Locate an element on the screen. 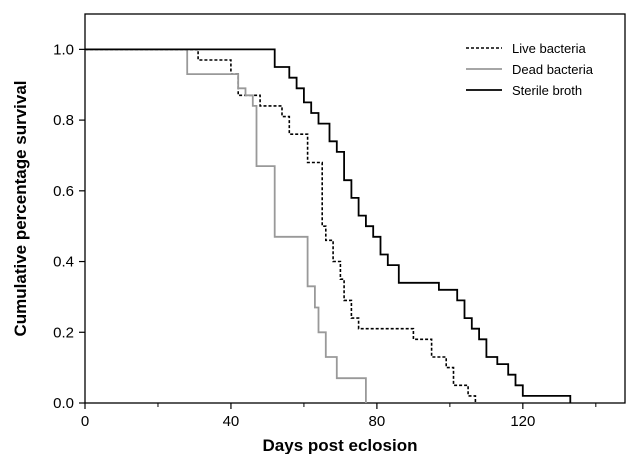 The height and width of the screenshot is (454, 627). legend: Live bacteria Dead bacteria Sterile broth is located at coordinates (530, 69).